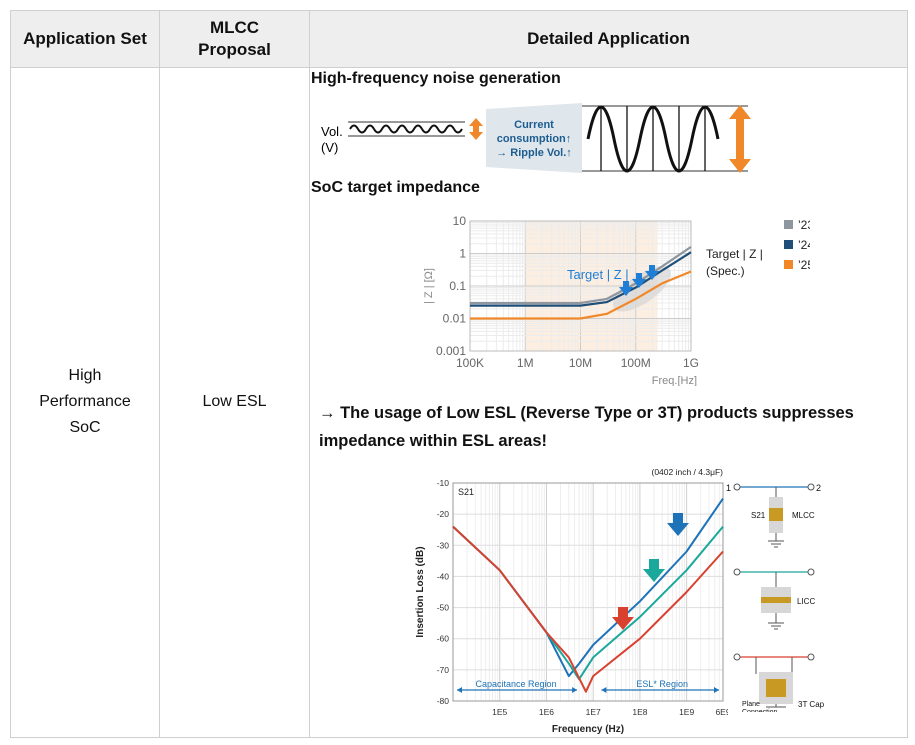  I want to click on y-tick-label: -50, so click(443, 608).